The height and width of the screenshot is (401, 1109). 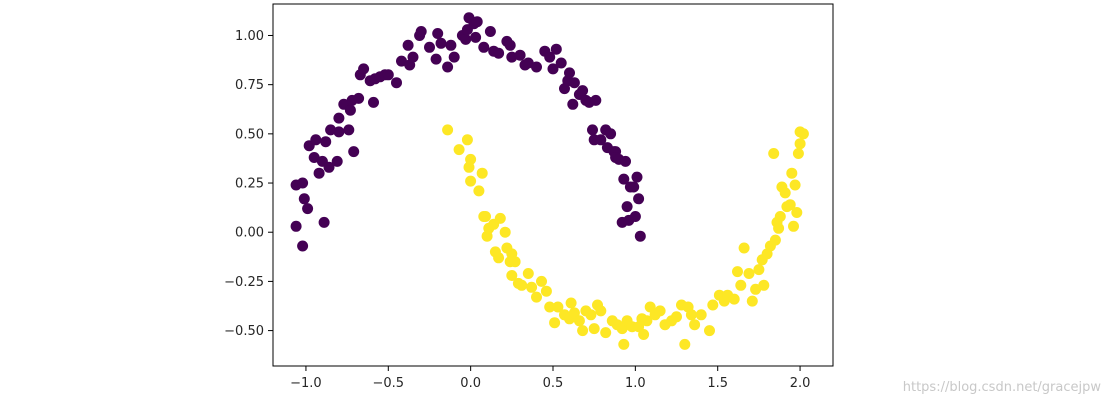 What do you see at coordinates (553, 383) in the screenshot?
I see `x-tick-label: 0.5` at bounding box center [553, 383].